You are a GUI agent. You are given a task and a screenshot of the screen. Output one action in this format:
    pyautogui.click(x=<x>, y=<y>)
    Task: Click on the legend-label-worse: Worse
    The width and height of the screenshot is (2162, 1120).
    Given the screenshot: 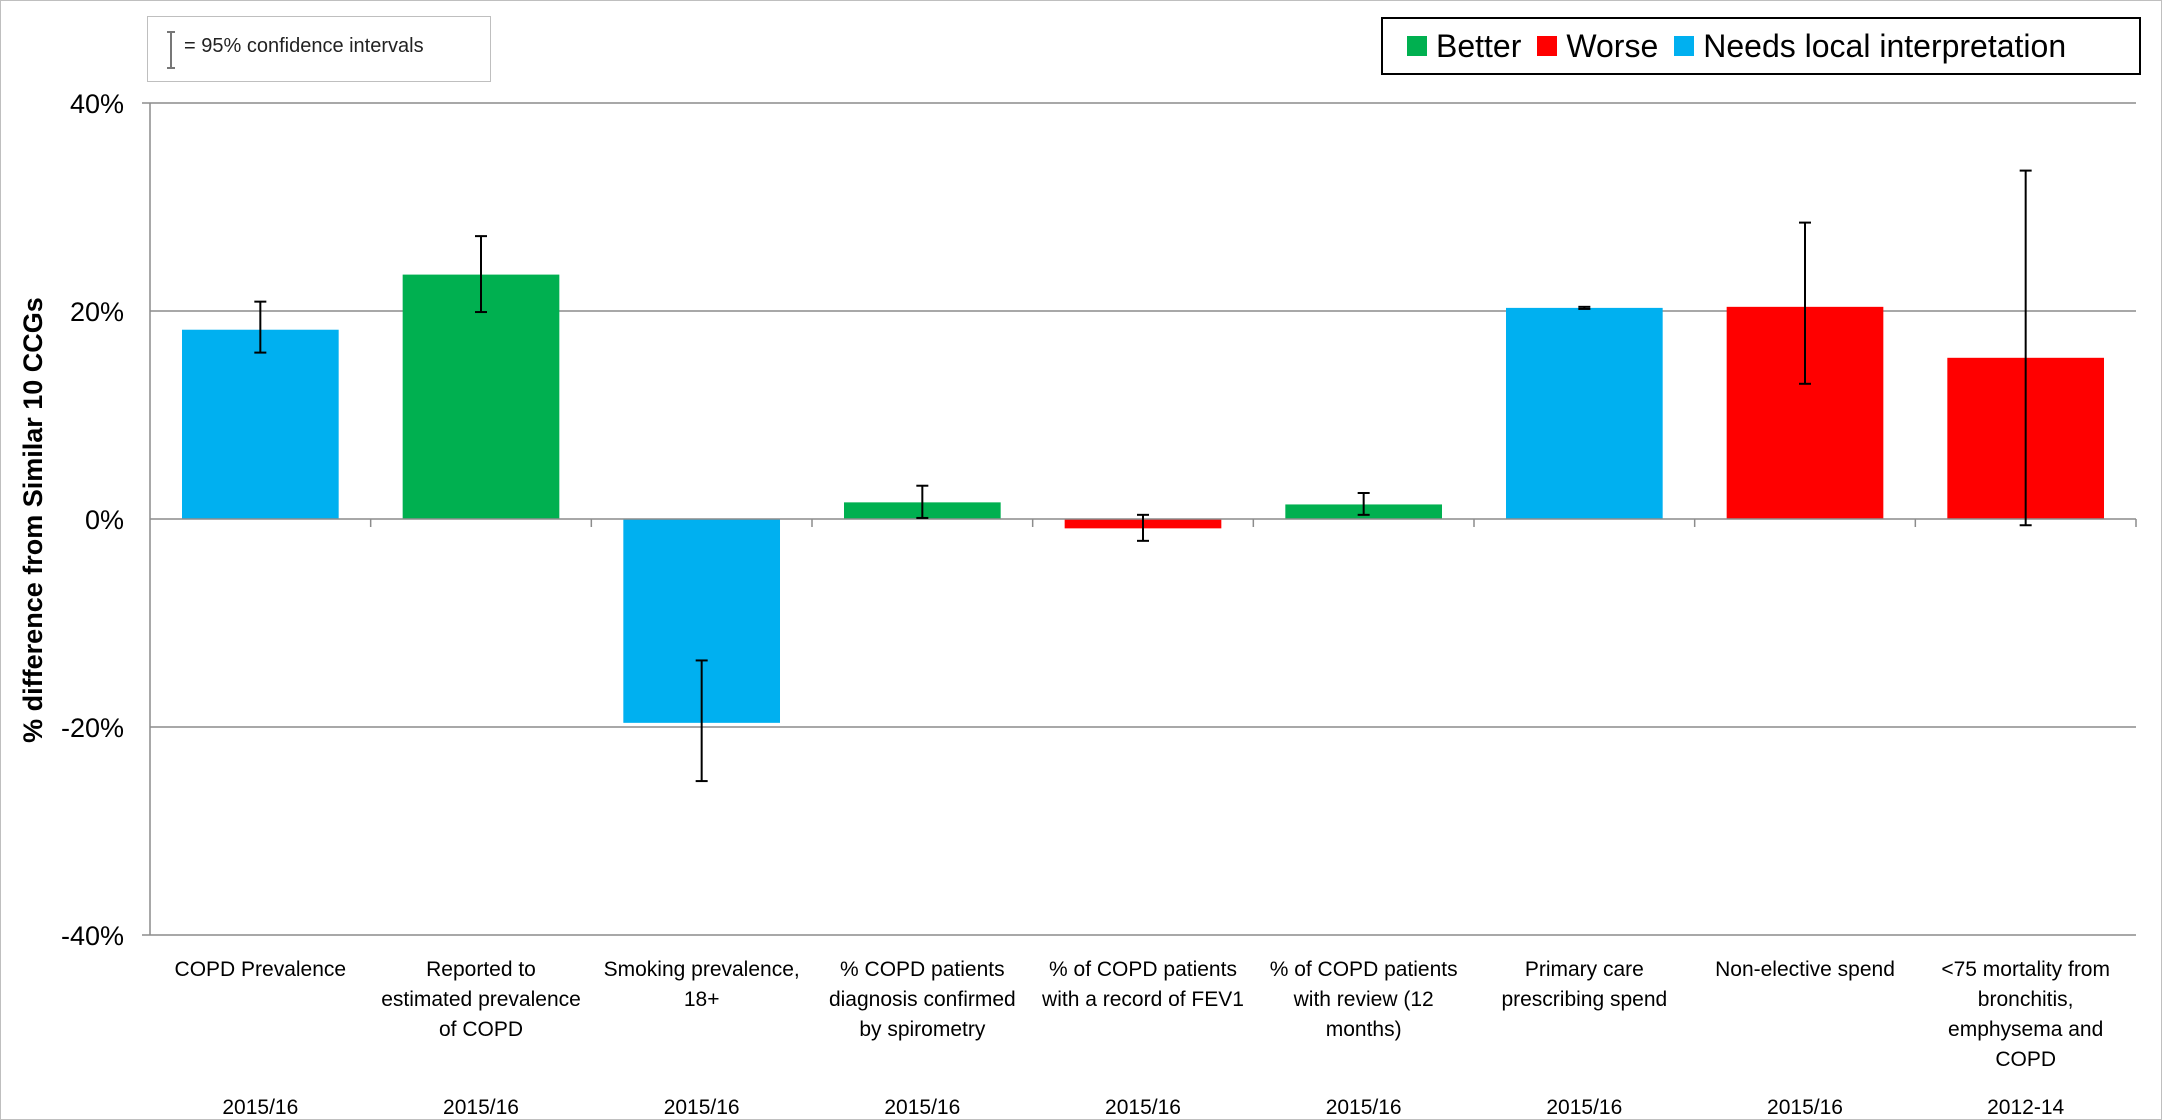 What is the action you would take?
    pyautogui.click(x=1612, y=45)
    